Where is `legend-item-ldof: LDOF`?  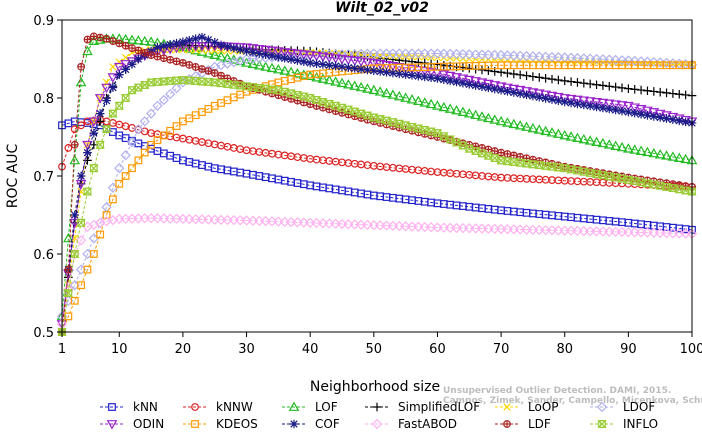 legend-item-ldof: LDOF is located at coordinates (622, 407).